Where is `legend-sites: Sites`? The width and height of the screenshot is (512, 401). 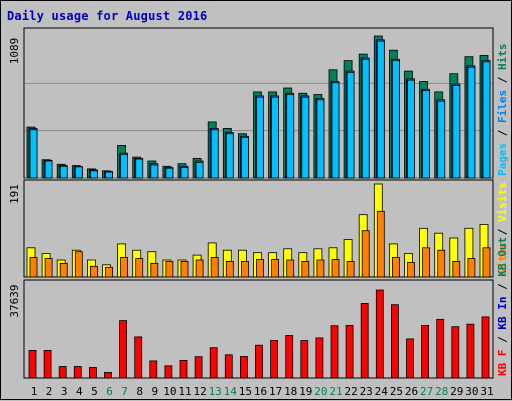
legend-sites: Sites is located at coordinates (502, 258).